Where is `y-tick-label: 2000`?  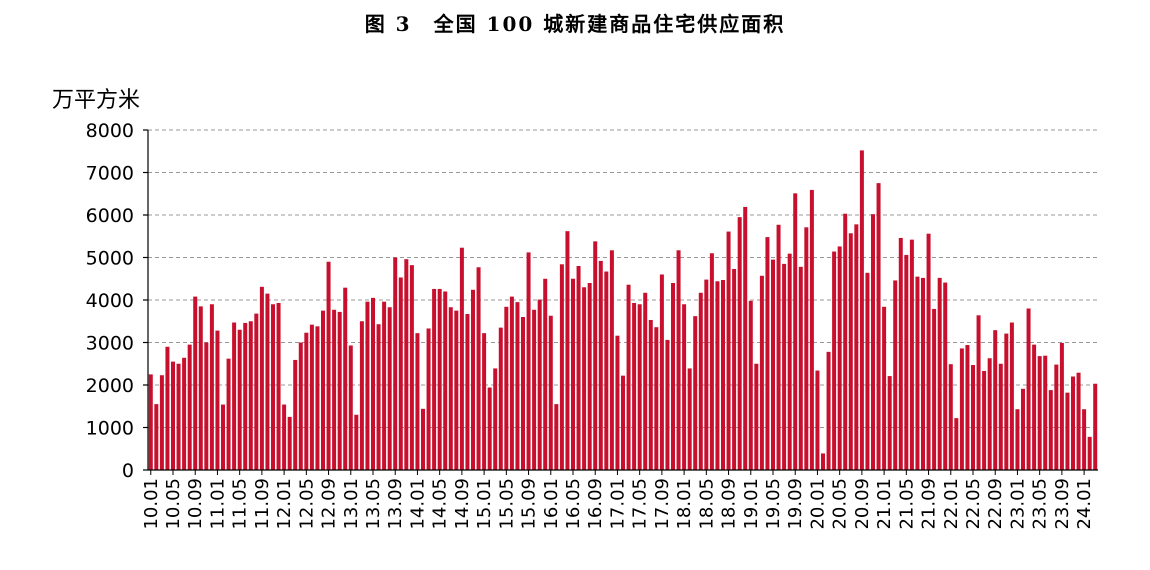
y-tick-label: 2000 is located at coordinates (110, 386).